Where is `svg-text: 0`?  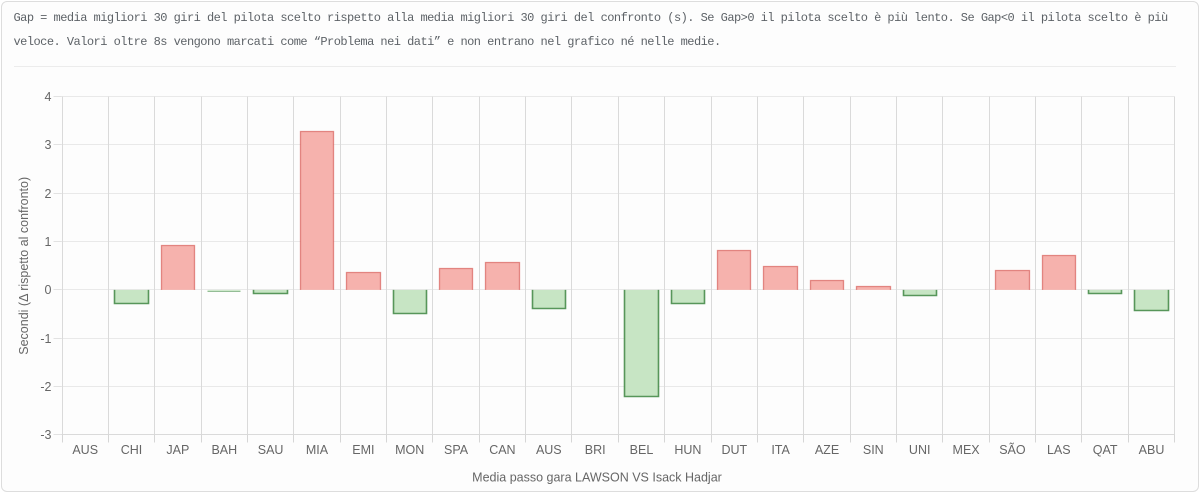
svg-text: 0 is located at coordinates (48, 290).